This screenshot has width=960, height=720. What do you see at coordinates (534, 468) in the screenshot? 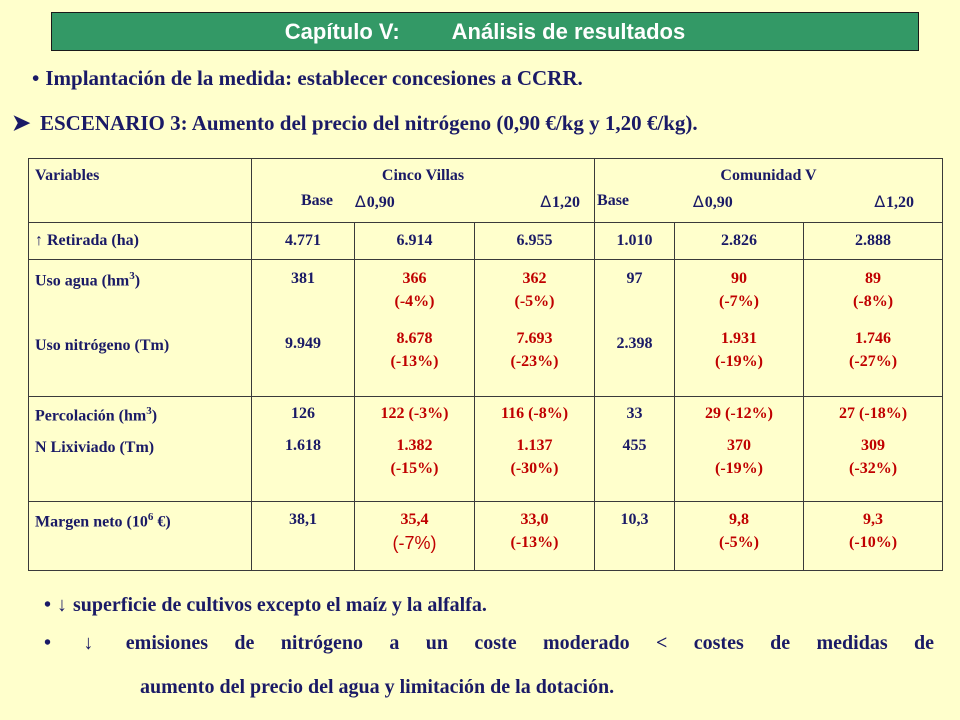
I see `cell-percent: (-30%)` at bounding box center [534, 468].